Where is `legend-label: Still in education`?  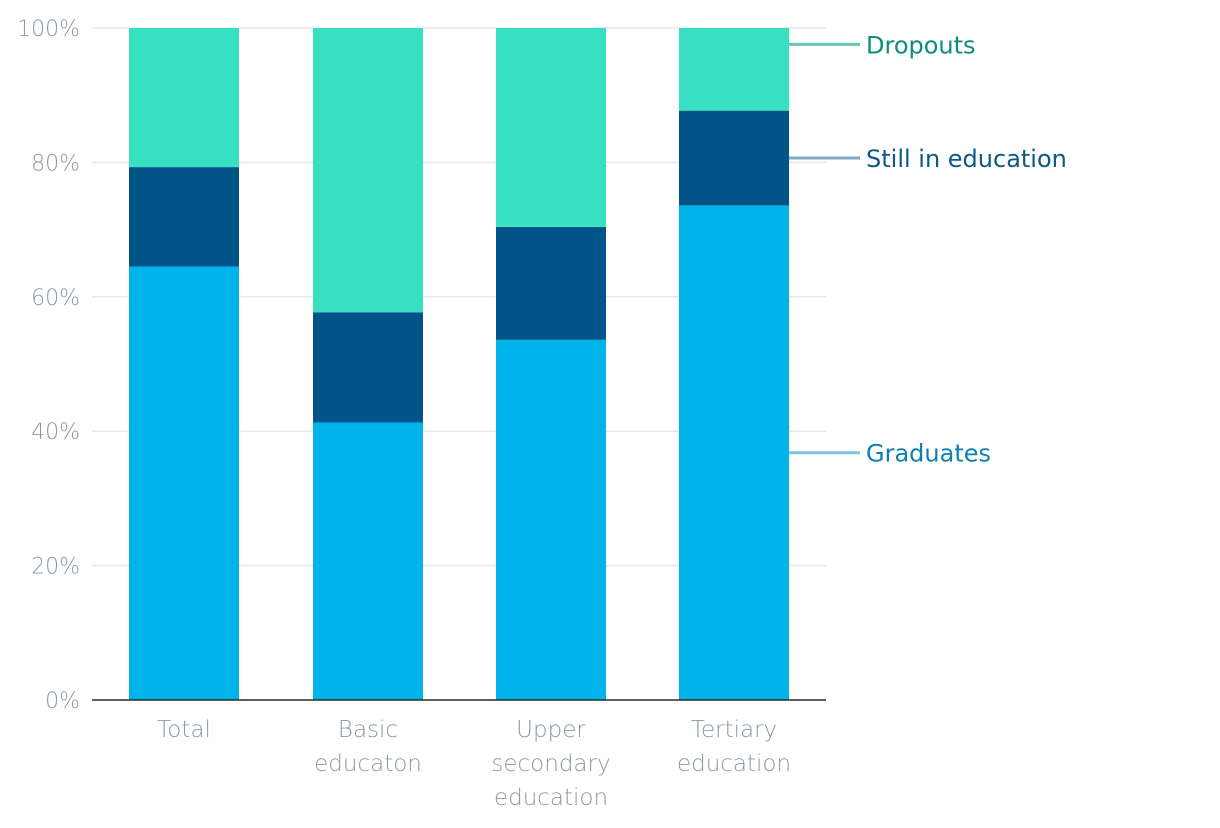 legend-label: Still in education is located at coordinates (966, 159).